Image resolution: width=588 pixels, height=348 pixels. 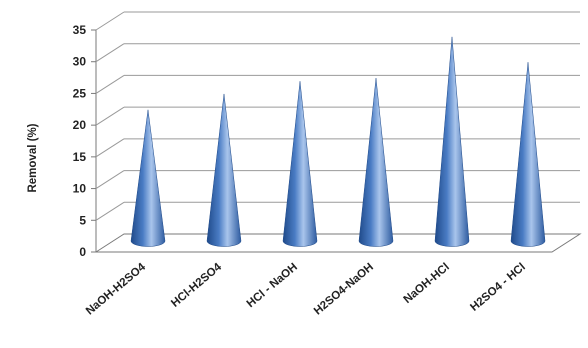 I want to click on y-tick-label: 0, so click(x=82, y=252).